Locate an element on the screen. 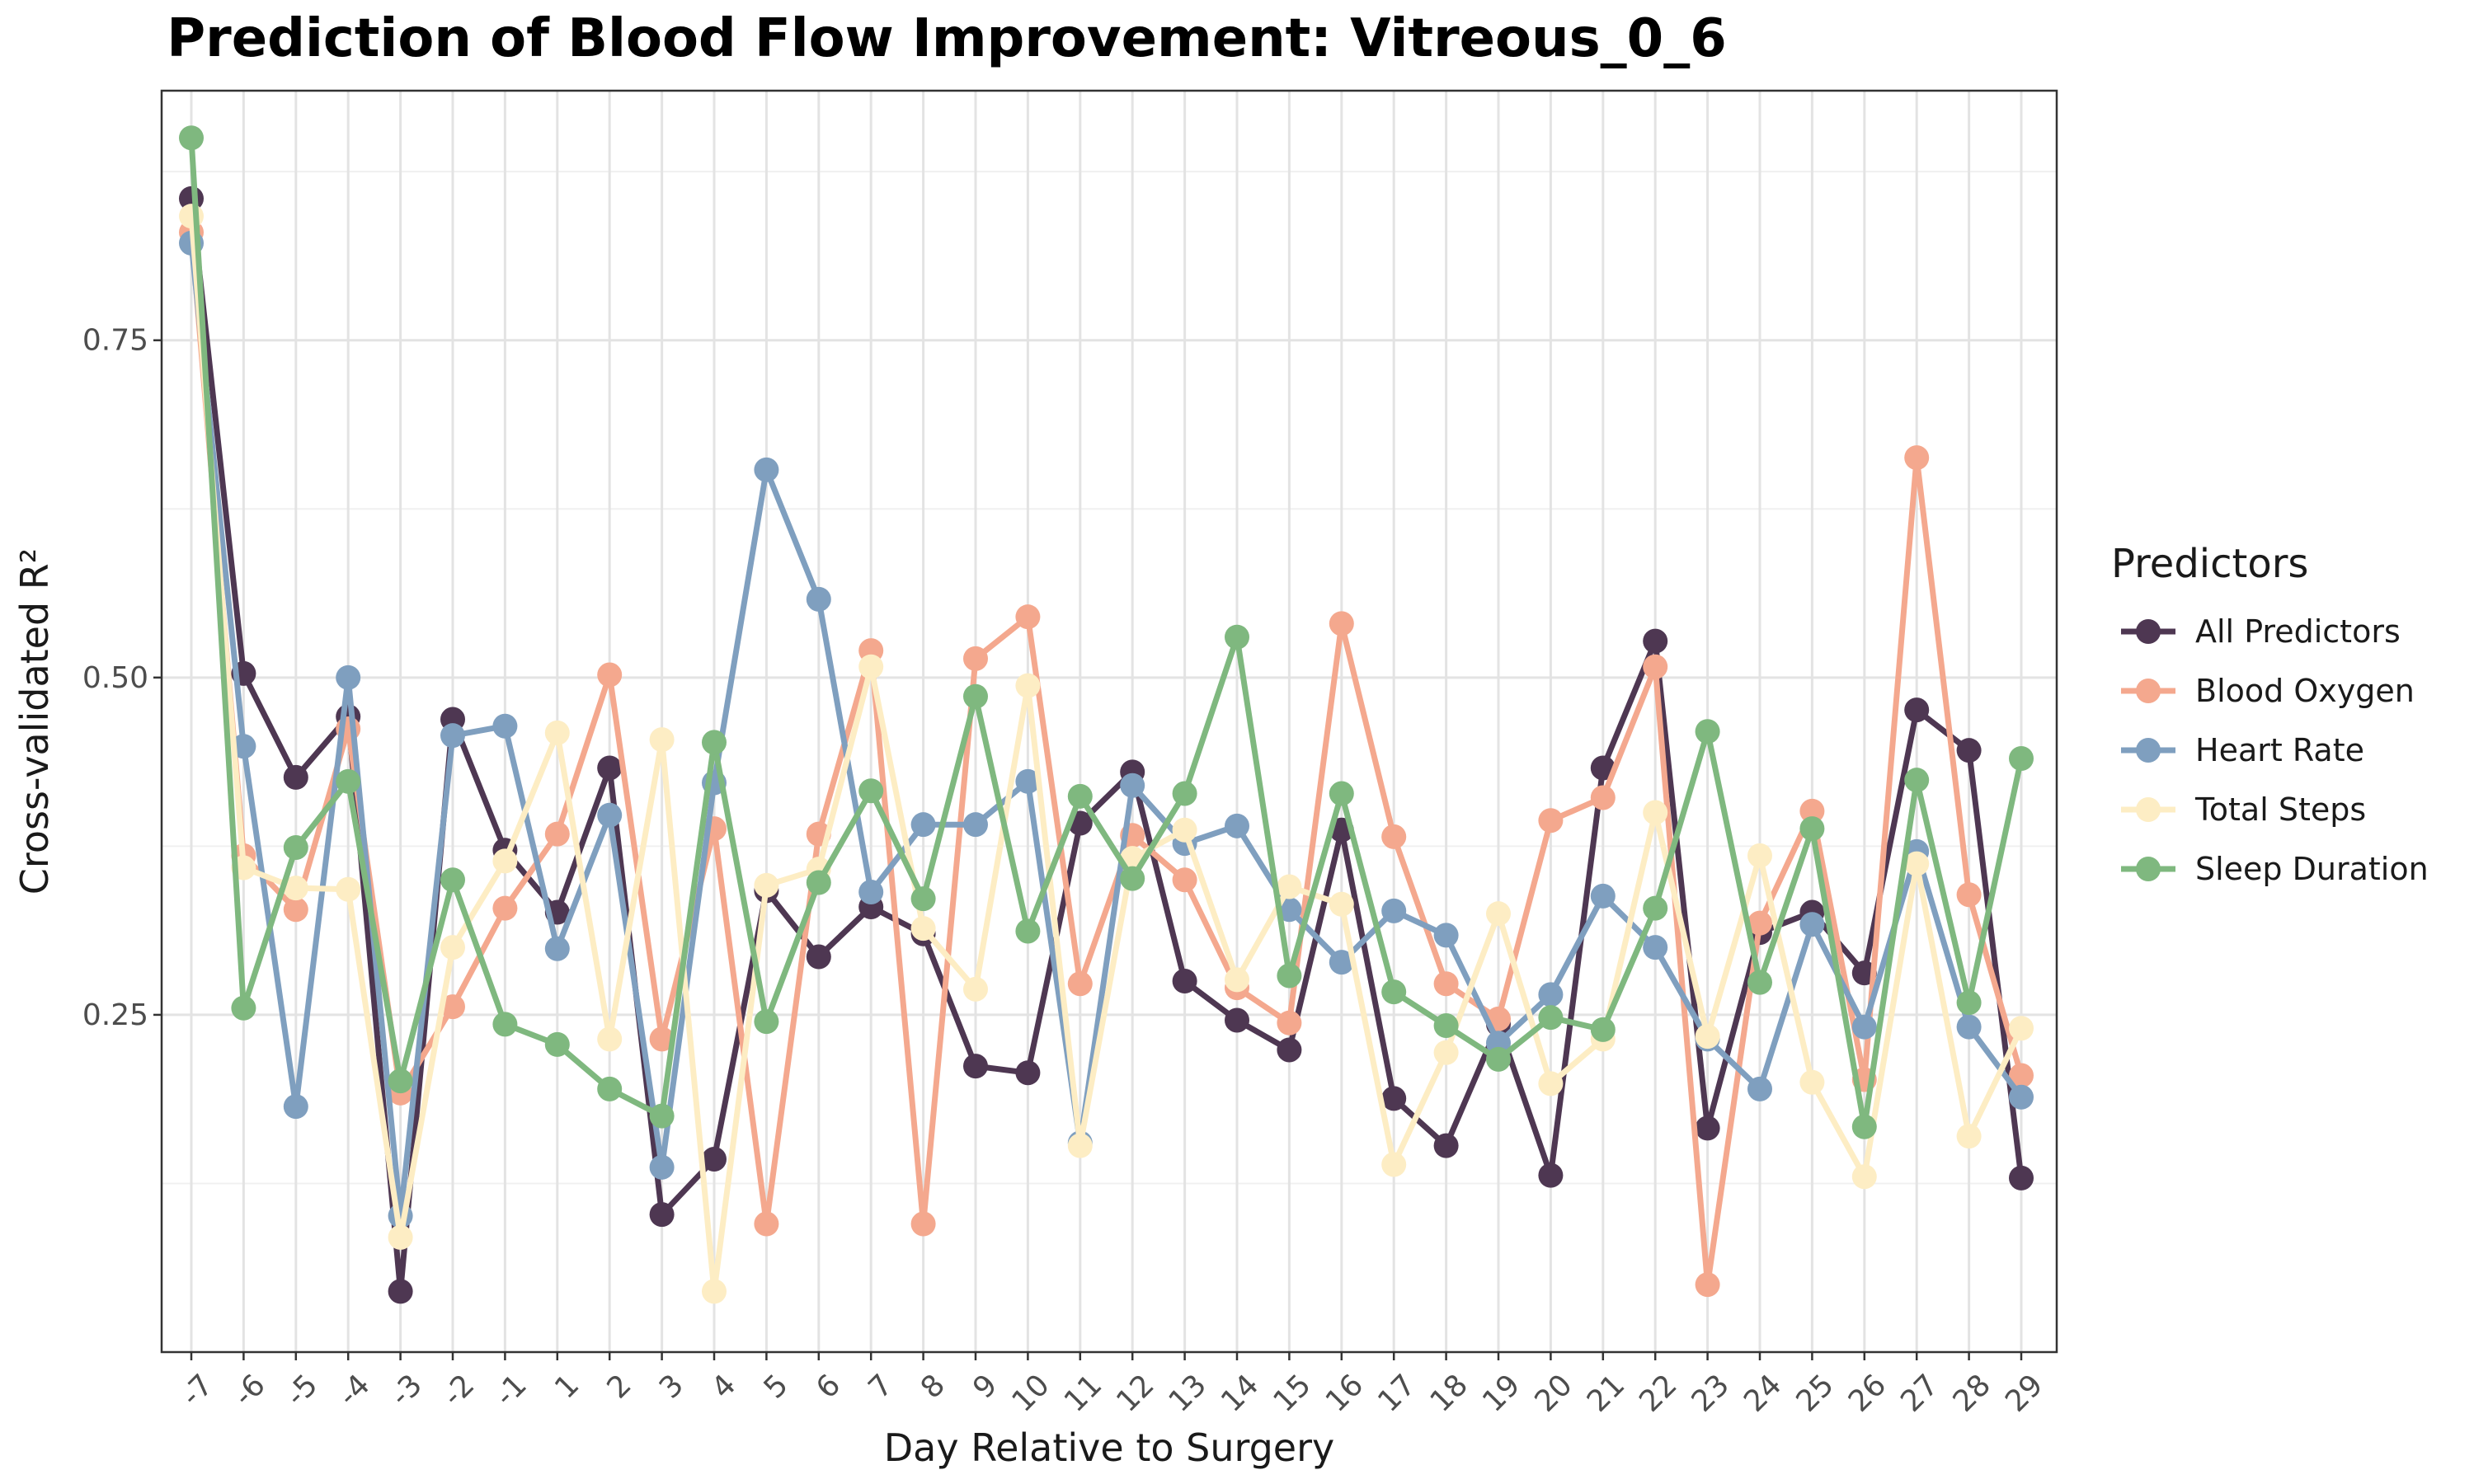 The width and height of the screenshot is (2474, 1484). x-tick-label: 6 is located at coordinates (828, 1386).